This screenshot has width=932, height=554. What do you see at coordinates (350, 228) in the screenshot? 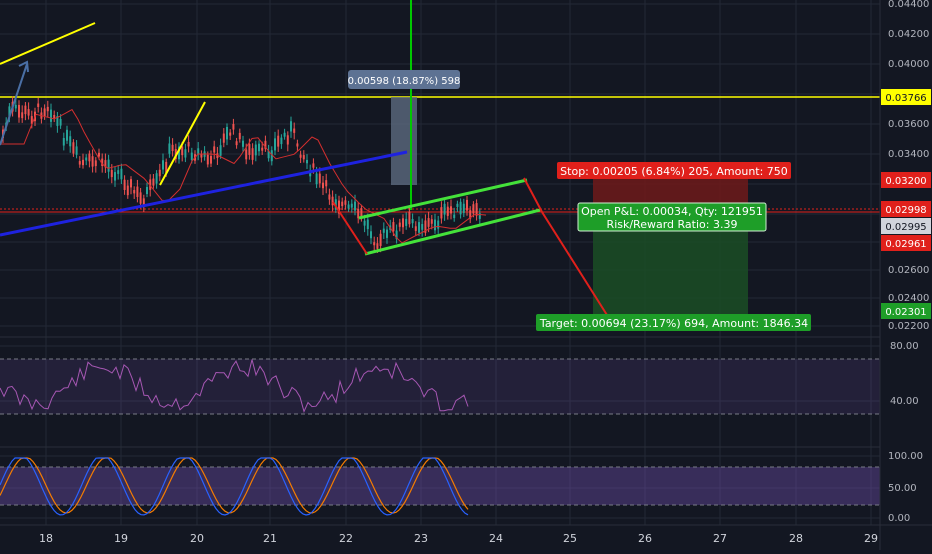
I see `drop-projection-line` at bounding box center [350, 228].